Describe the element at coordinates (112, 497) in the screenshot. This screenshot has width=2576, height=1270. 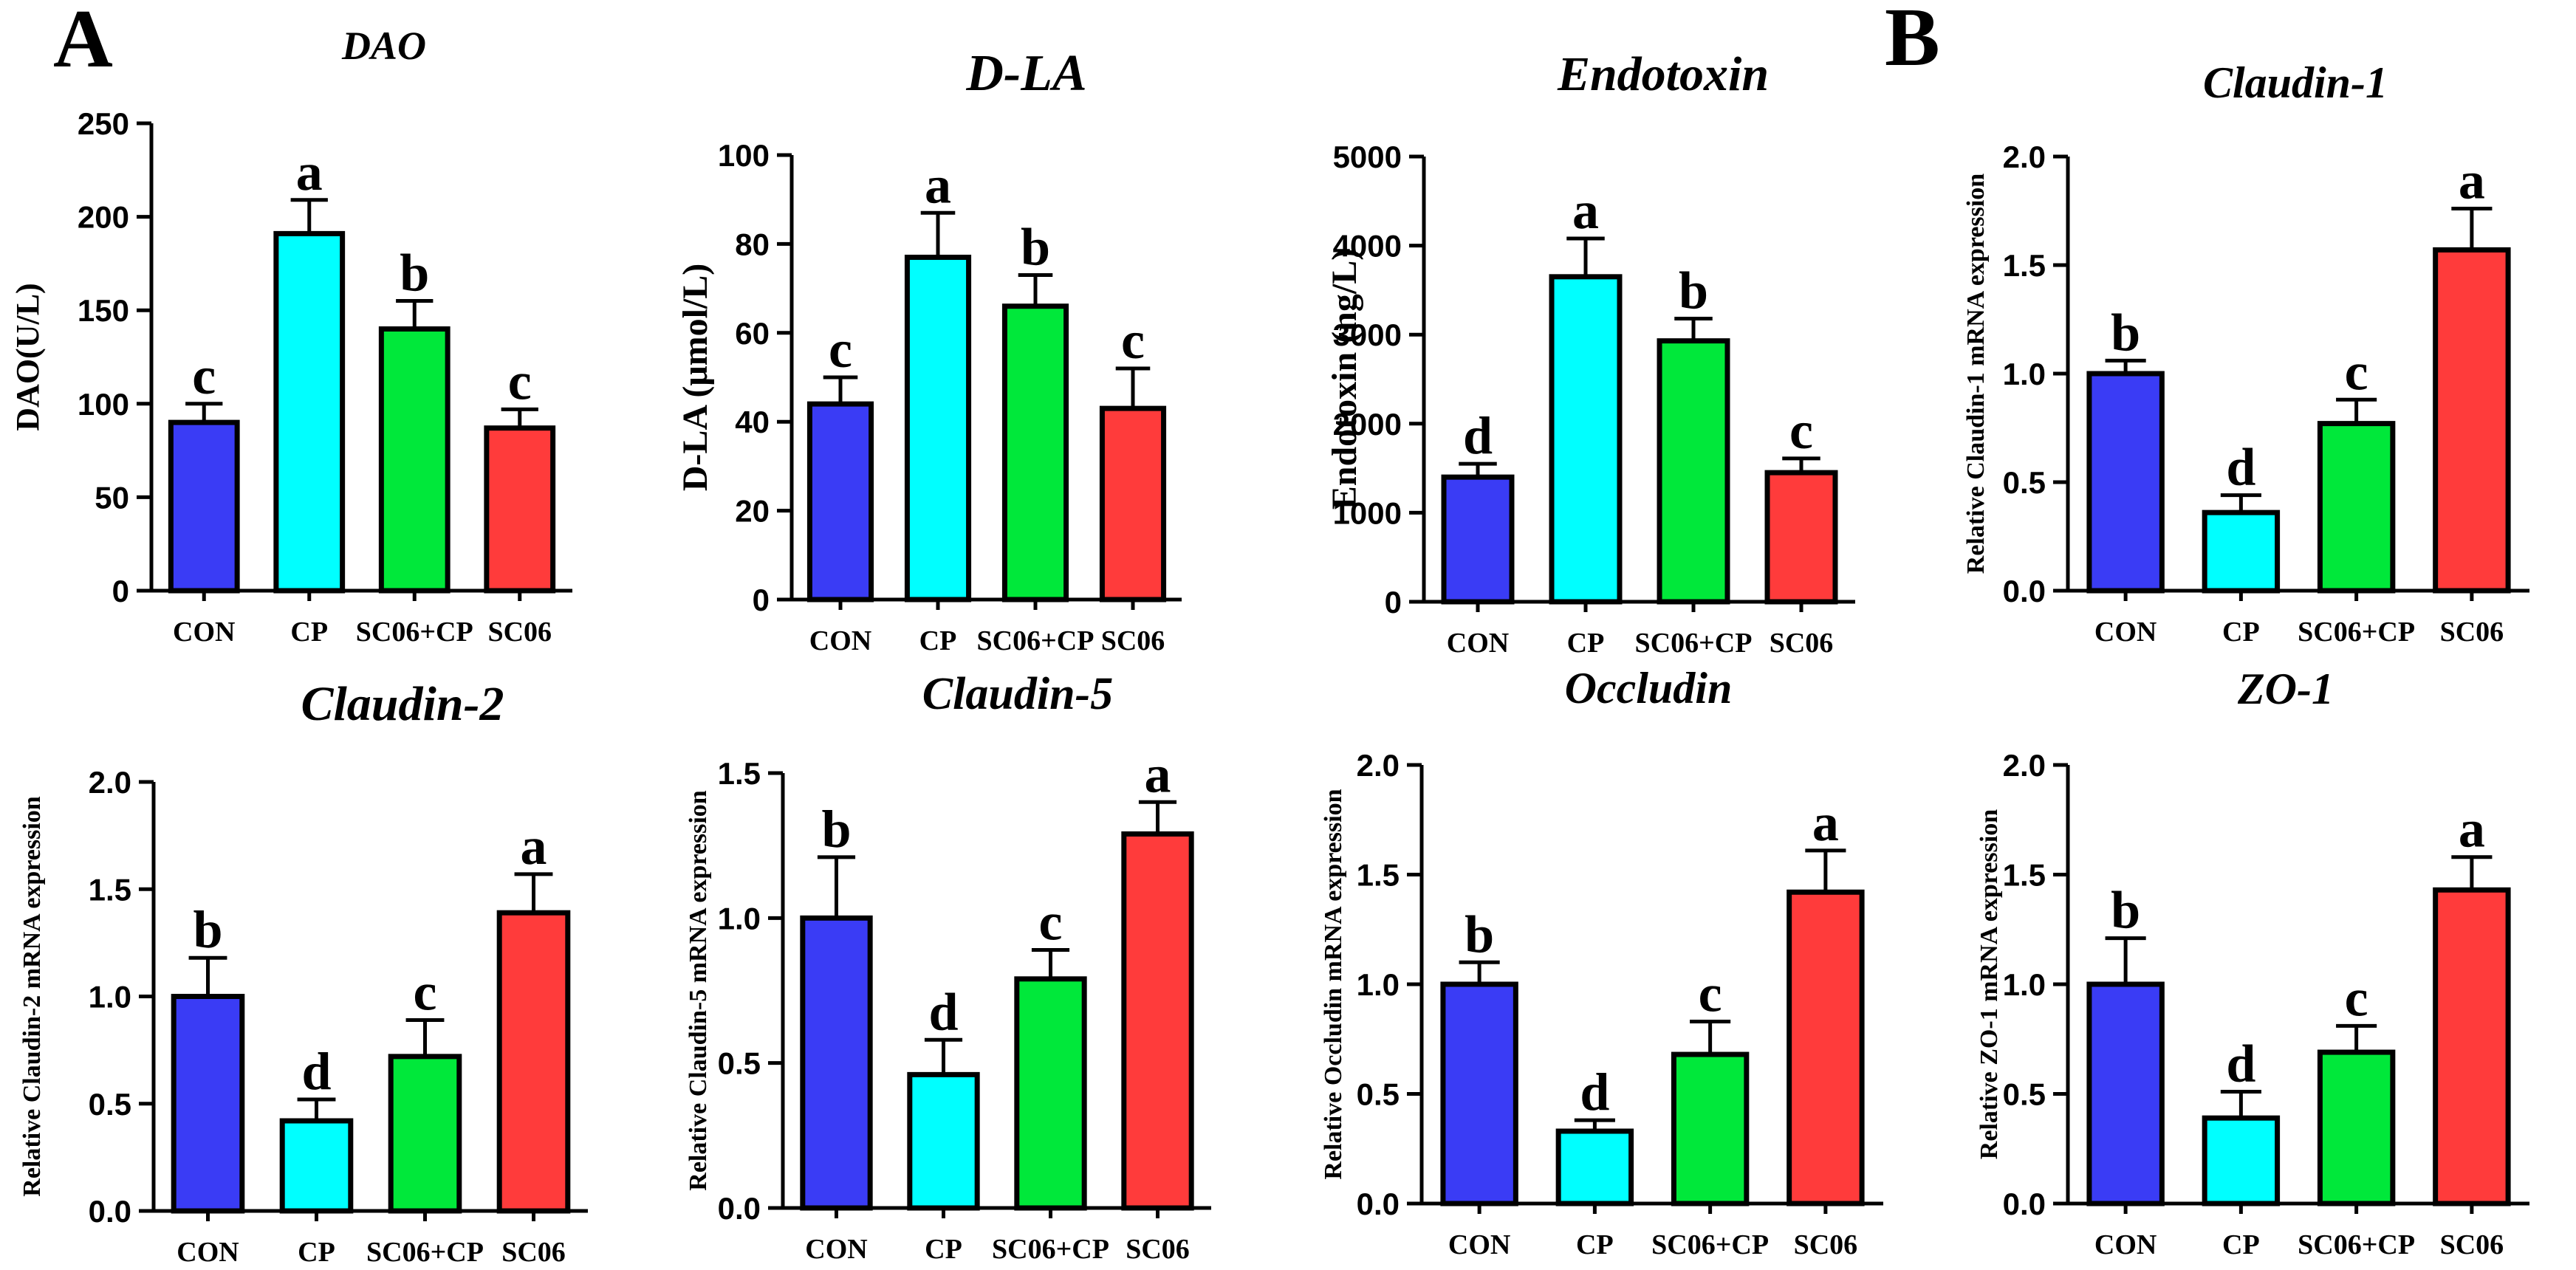
I see `y-tick-label: 50` at that location.